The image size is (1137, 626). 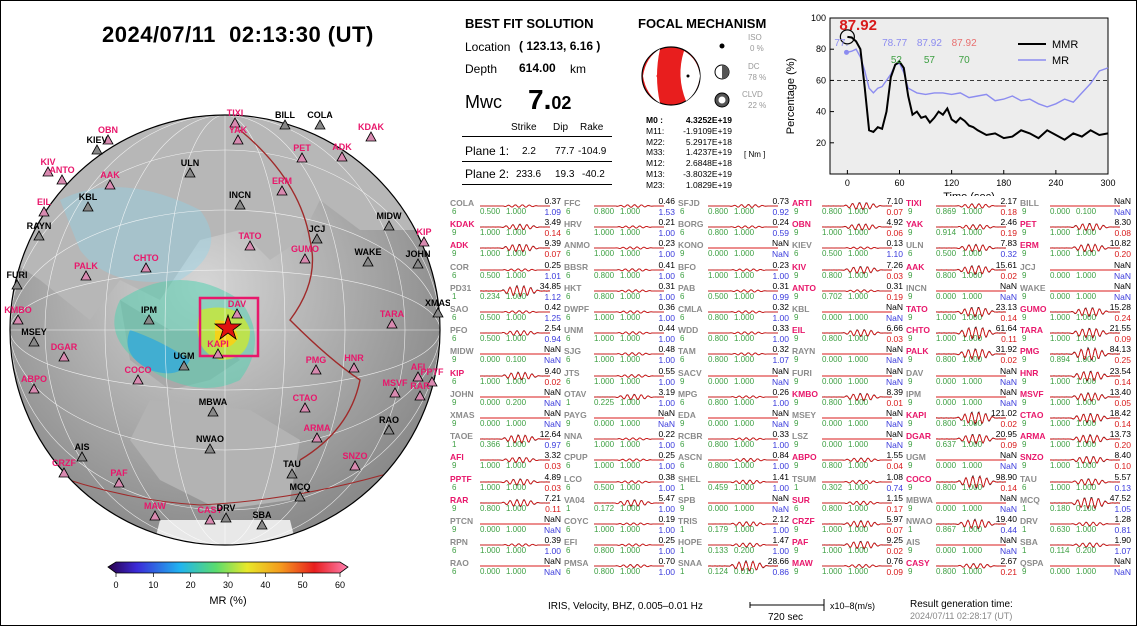 What do you see at coordinates (848, 376) in the screenshot?
I see `station-furi: FURI NaN 9 0.000 1.000 NaN` at bounding box center [848, 376].